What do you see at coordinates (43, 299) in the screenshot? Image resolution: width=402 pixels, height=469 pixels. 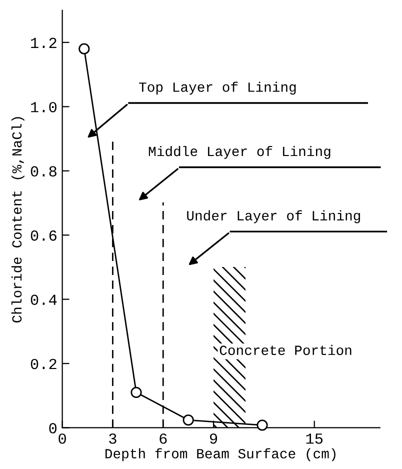 I see `y-tick-label: 0.4` at bounding box center [43, 299].